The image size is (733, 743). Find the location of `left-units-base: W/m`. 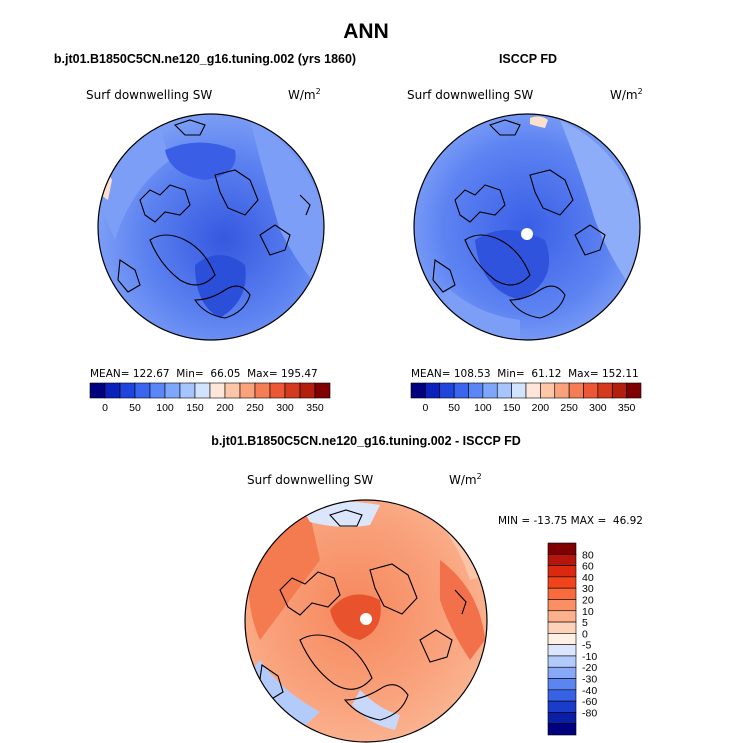

left-units-base: W/m is located at coordinates (302, 95).